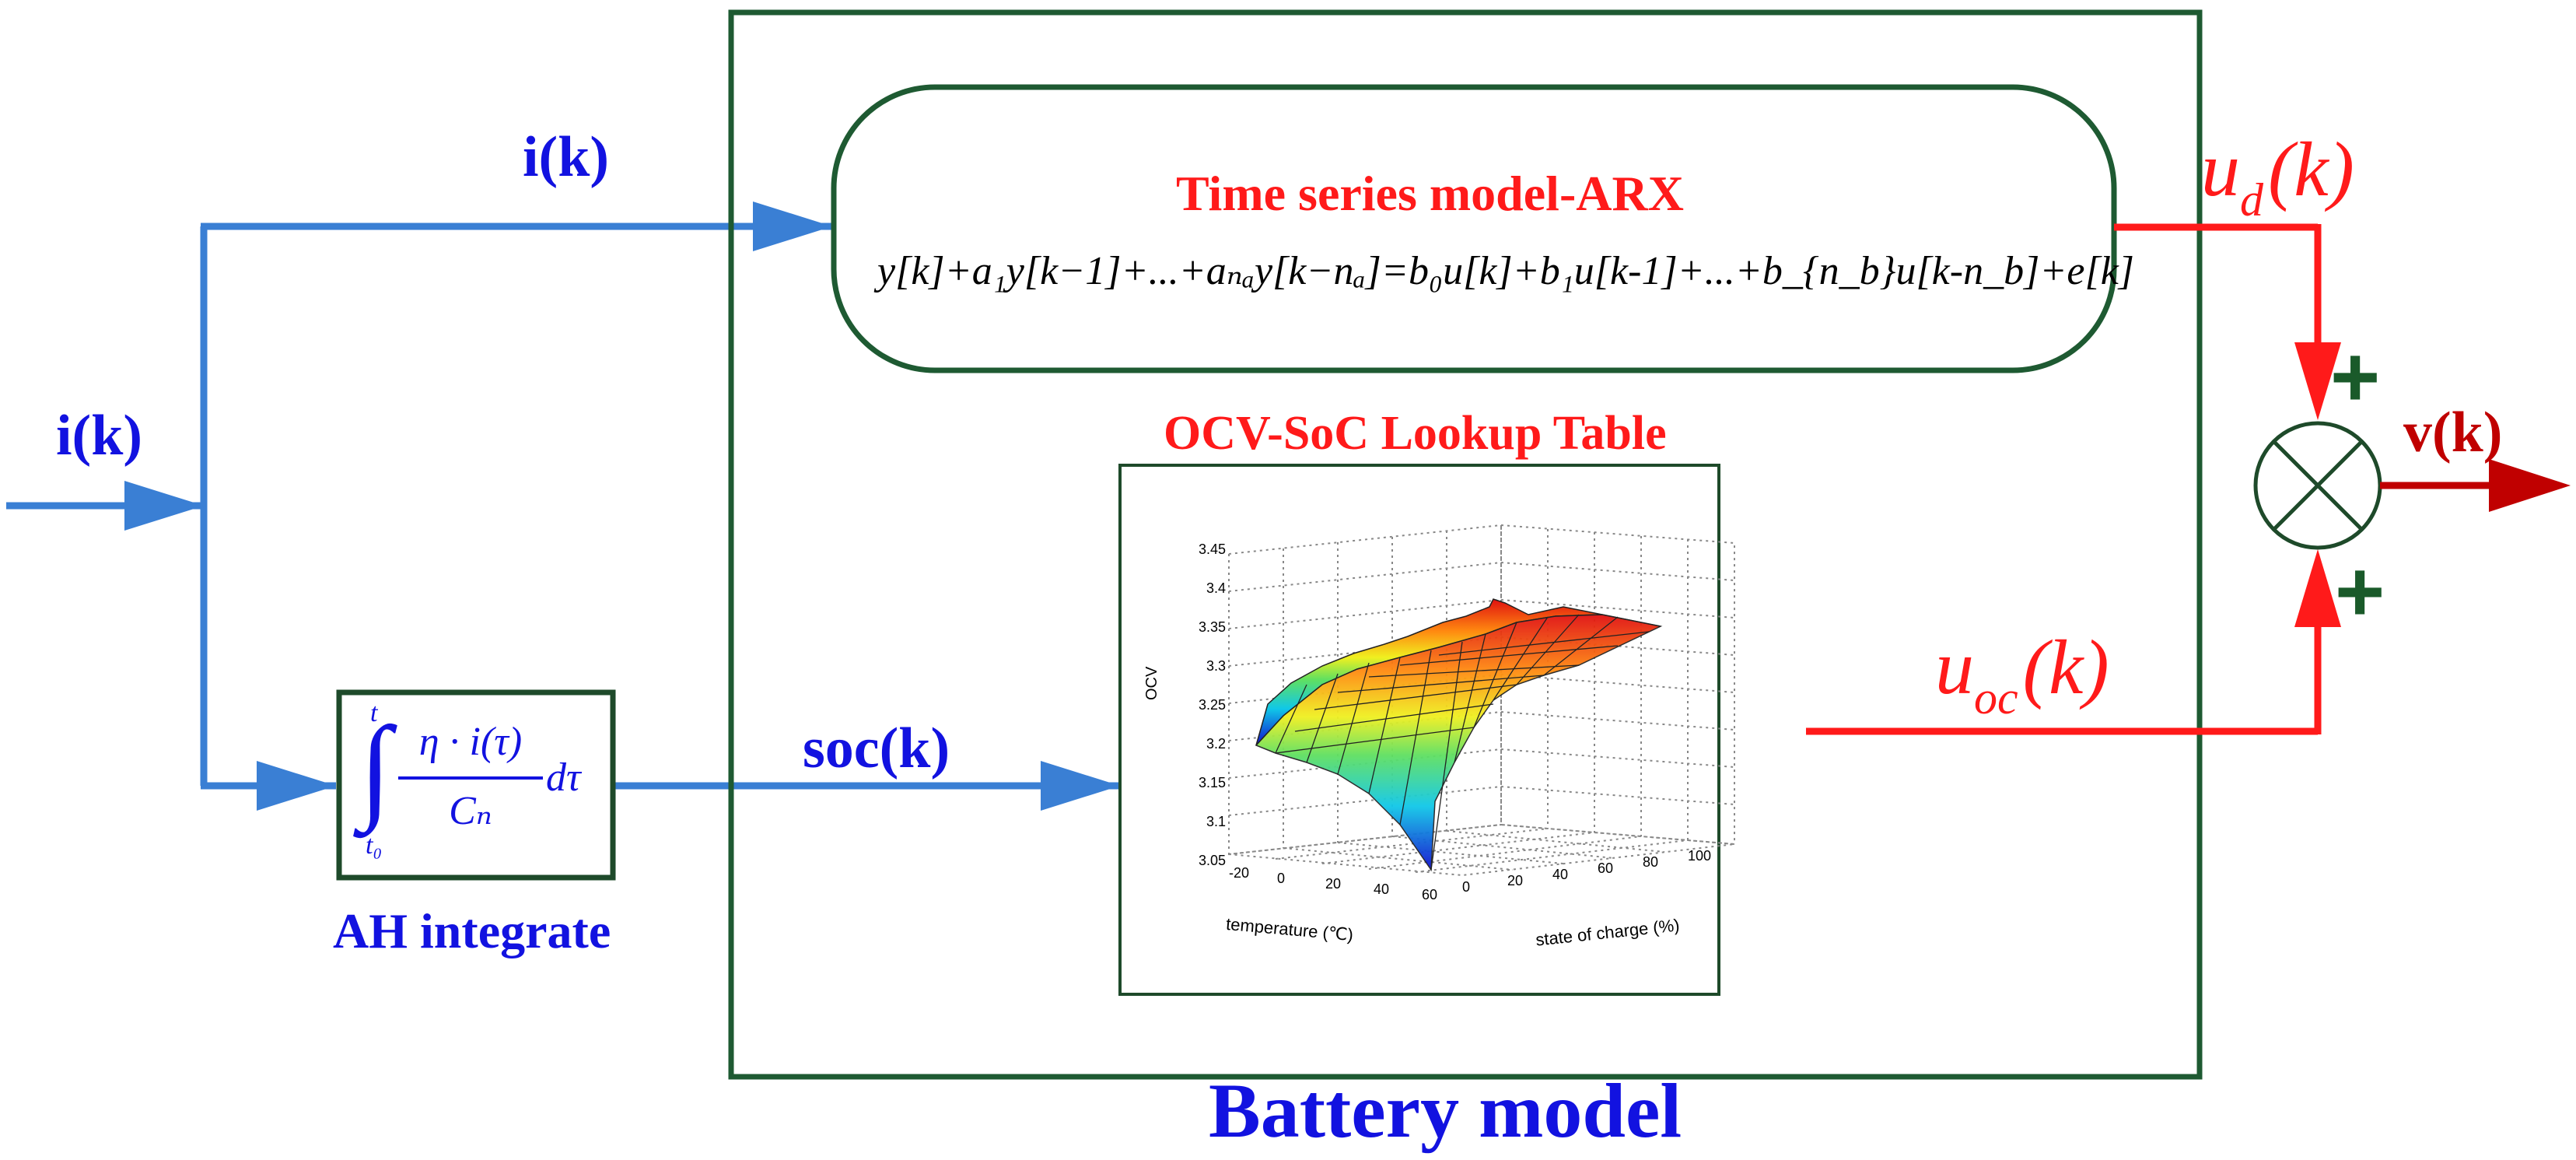 The width and height of the screenshot is (2576, 1160). I want to click on ah-integral-upper: t, so click(374, 713).